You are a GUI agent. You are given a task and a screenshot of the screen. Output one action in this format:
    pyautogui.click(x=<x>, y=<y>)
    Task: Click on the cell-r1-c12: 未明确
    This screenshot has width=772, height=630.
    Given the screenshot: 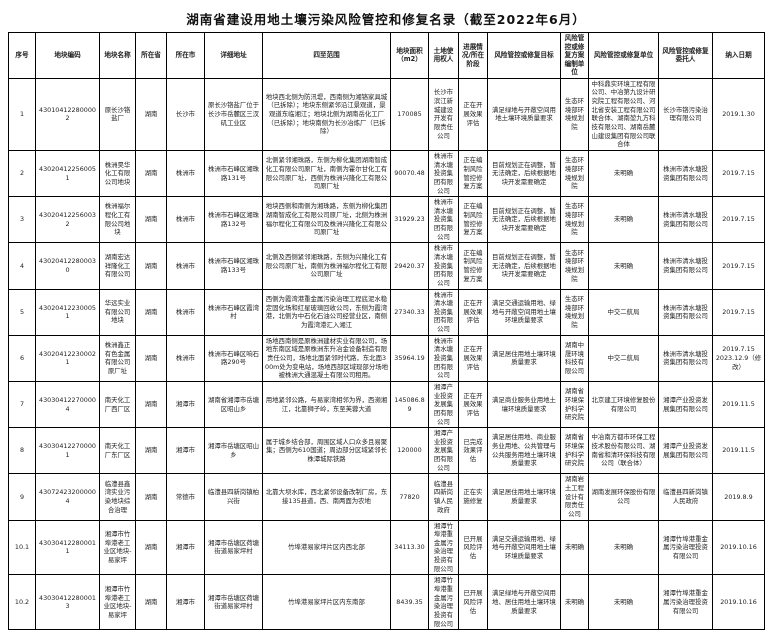 What is the action you would take?
    pyautogui.click(x=623, y=173)
    